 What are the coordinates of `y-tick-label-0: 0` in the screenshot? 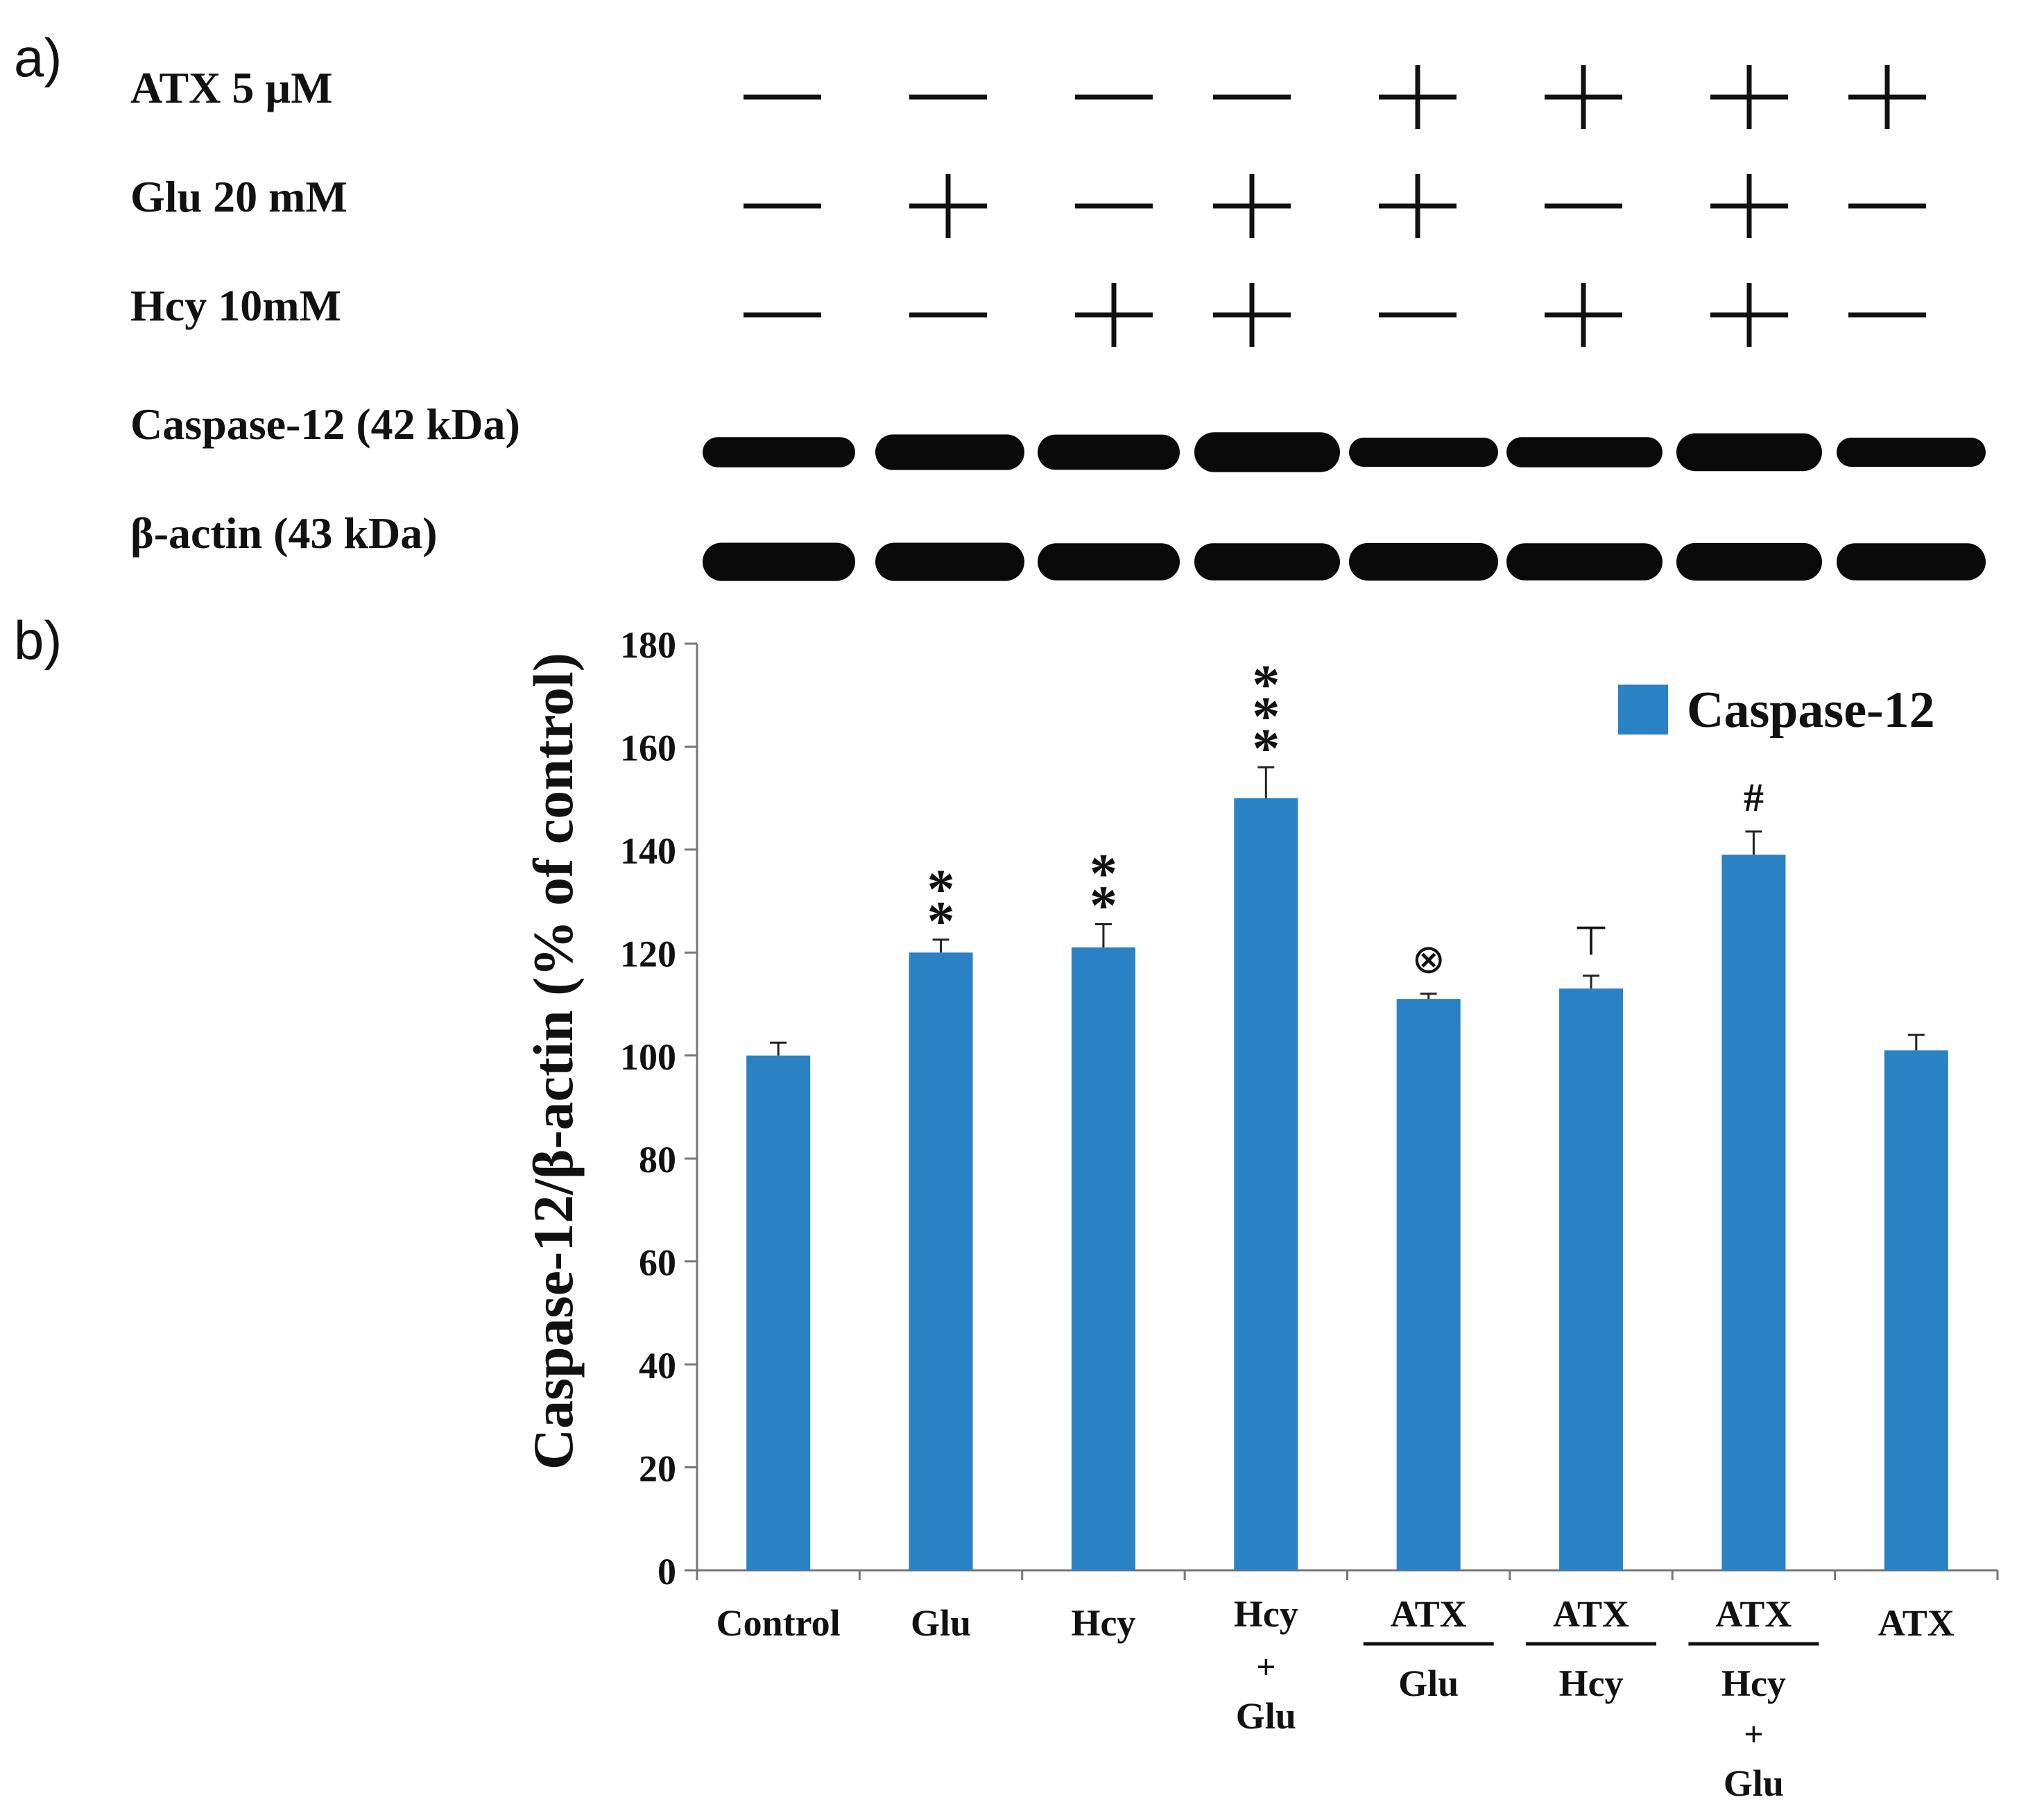 It's located at (667, 1571).